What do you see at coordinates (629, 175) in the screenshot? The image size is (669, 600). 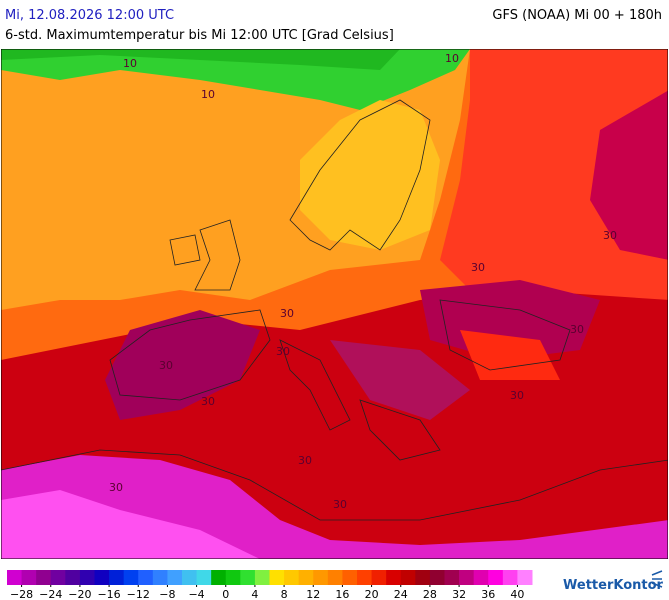 I see `very-hot-zone` at bounding box center [629, 175].